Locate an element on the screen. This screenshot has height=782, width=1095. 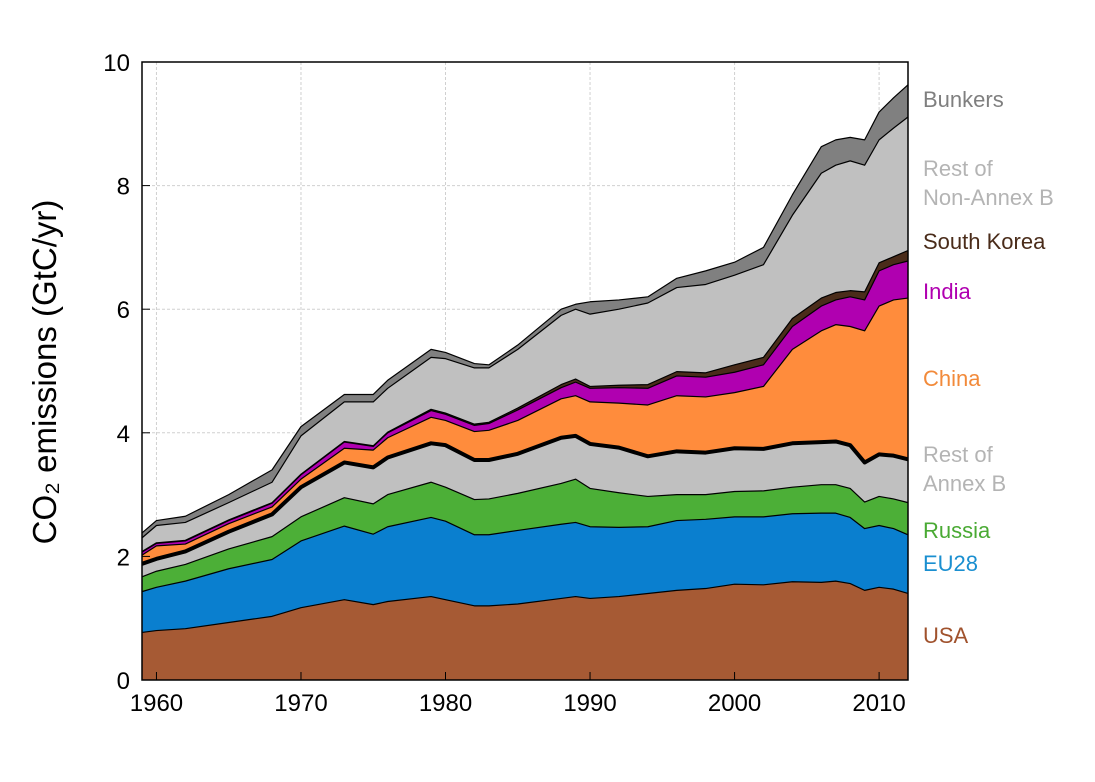
boundary-usa is located at coordinates (525, 607).